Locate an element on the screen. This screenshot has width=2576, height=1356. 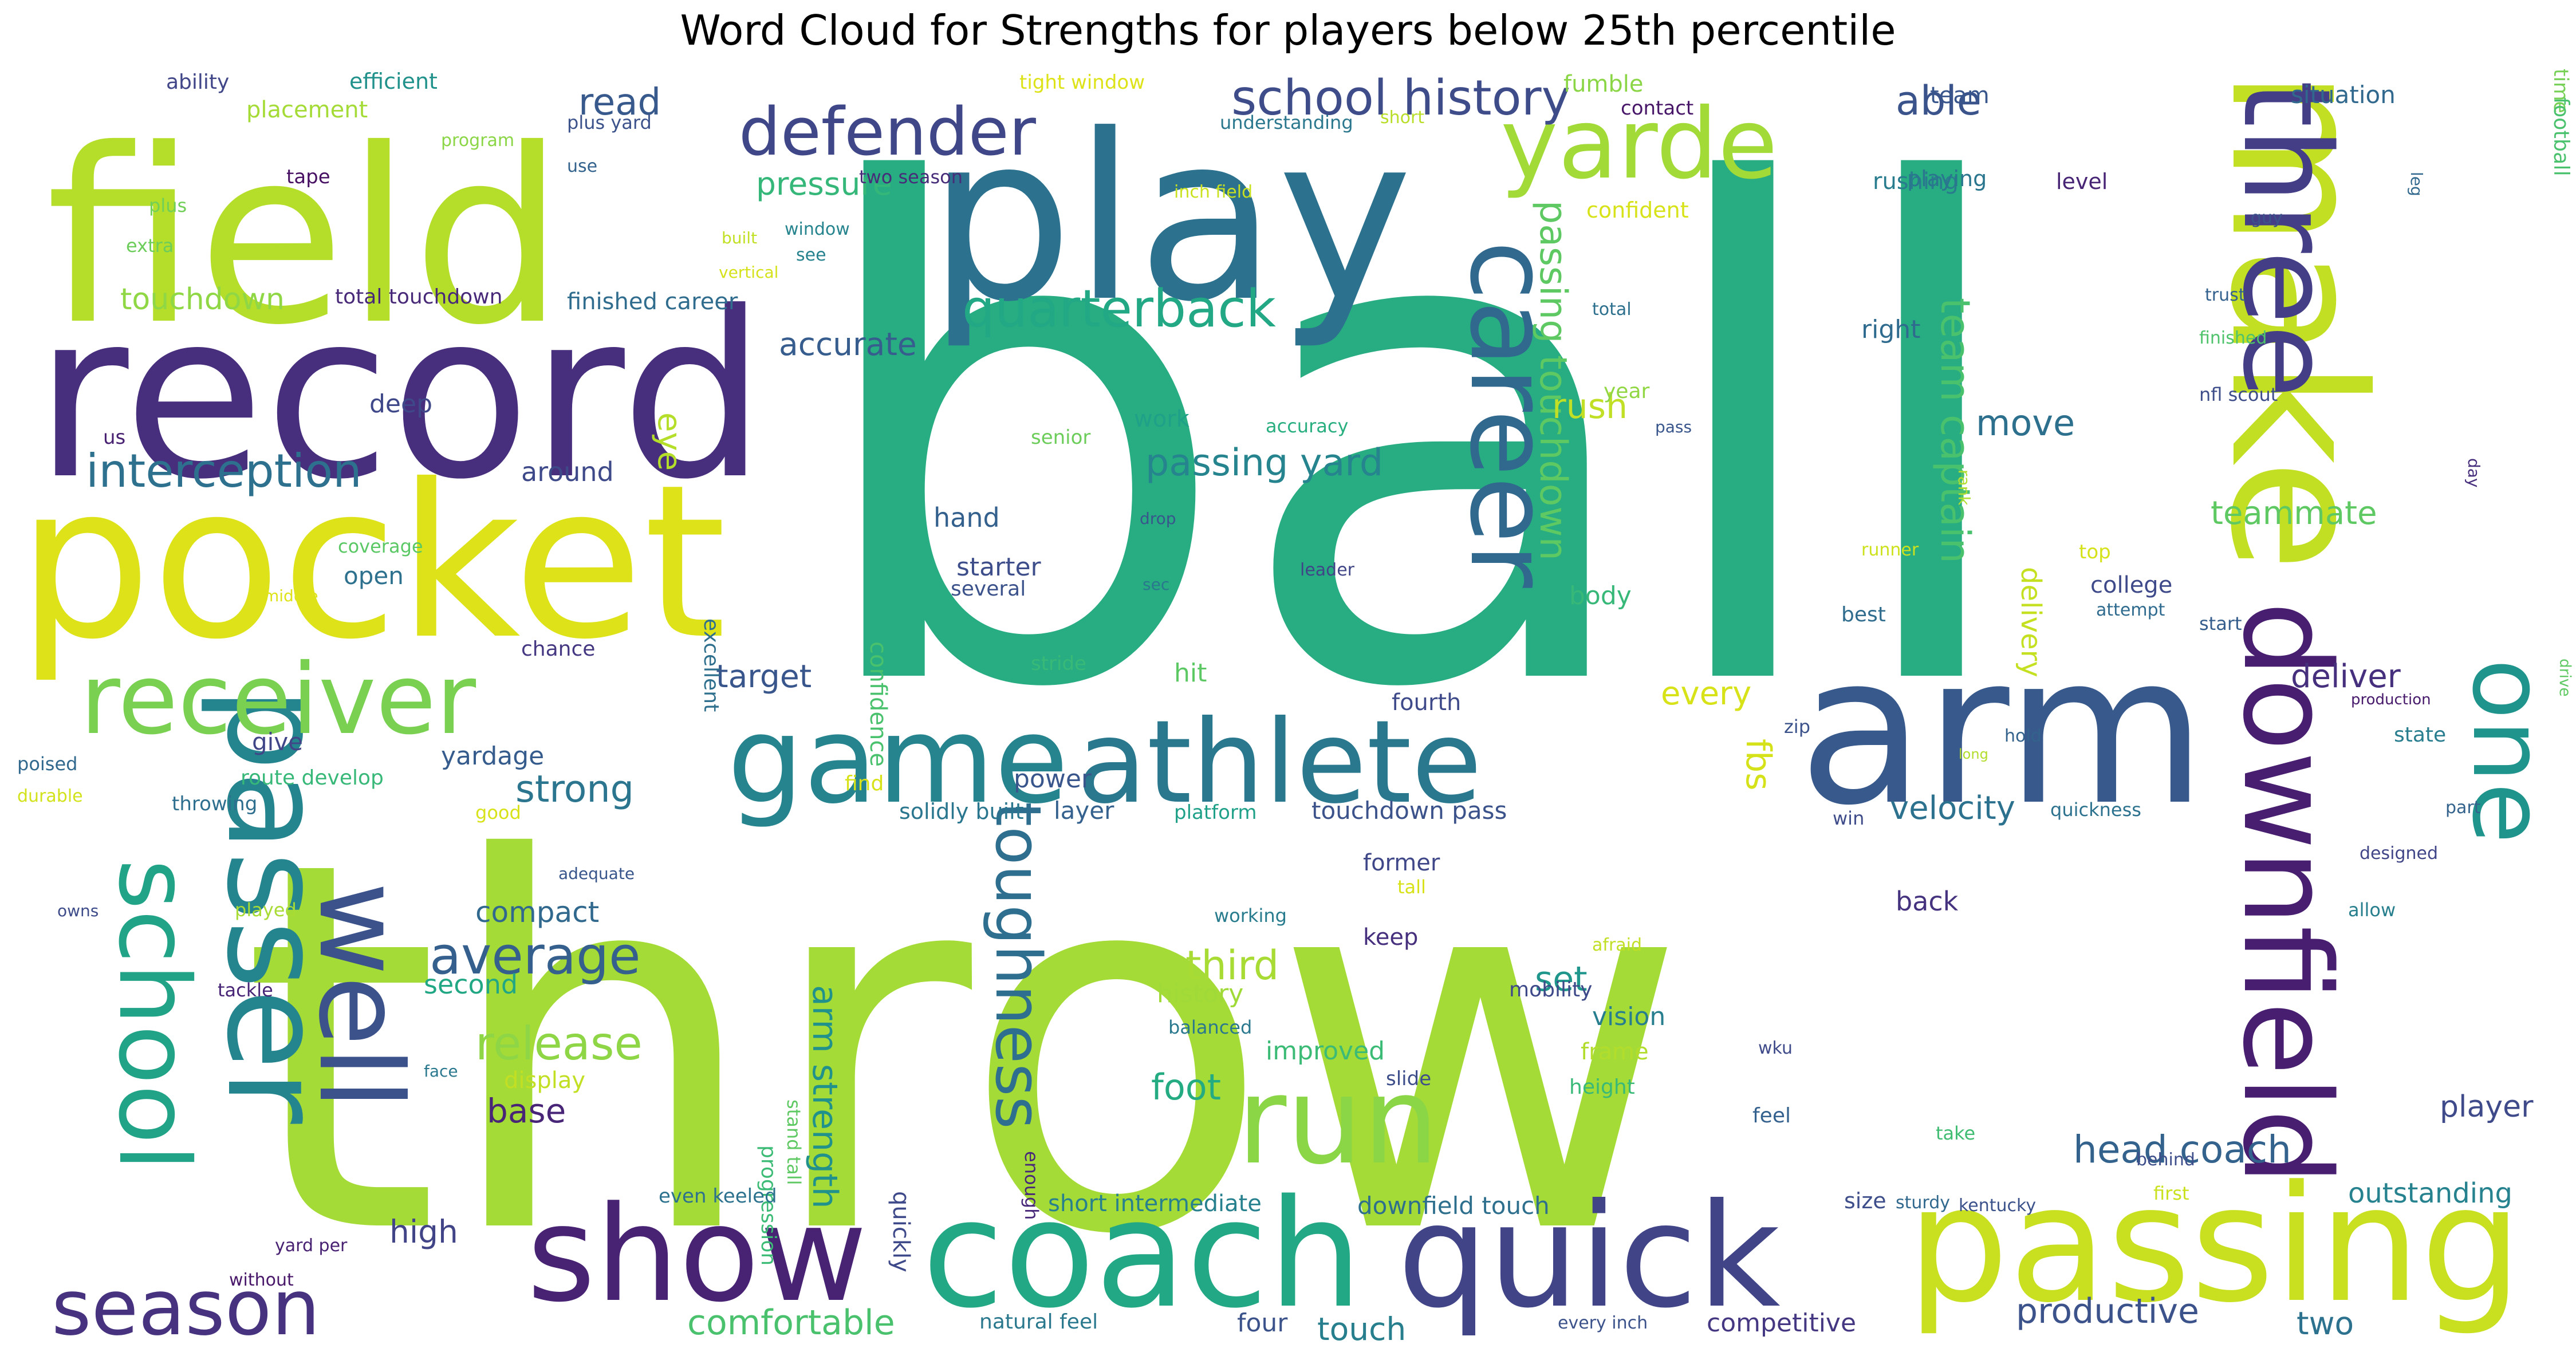
word-long: long is located at coordinates (1974, 754).